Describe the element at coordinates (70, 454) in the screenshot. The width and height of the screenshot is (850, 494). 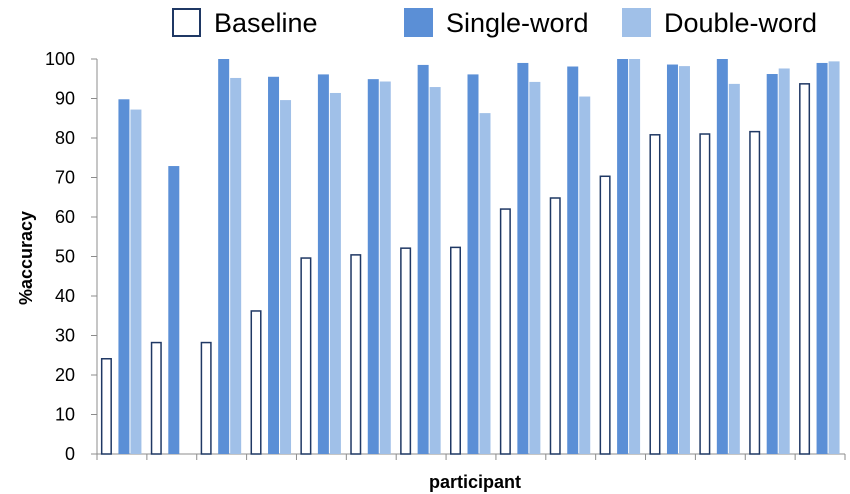
I see `y-tick-label: 0` at that location.